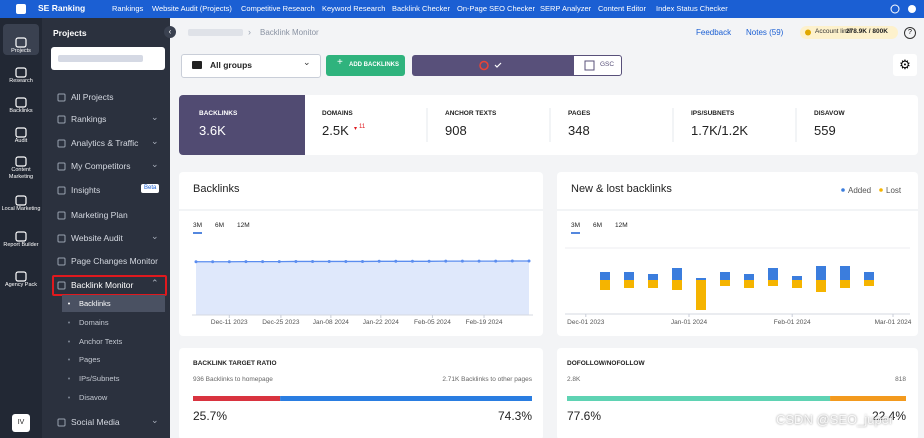  I want to click on feedback: Feedback, so click(714, 32).